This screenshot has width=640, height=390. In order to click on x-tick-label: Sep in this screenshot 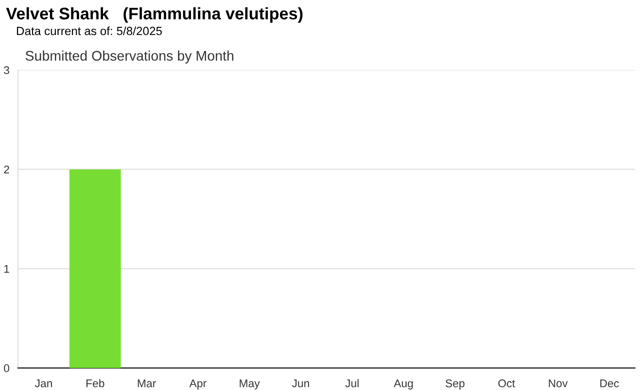, I will do `click(455, 384)`.